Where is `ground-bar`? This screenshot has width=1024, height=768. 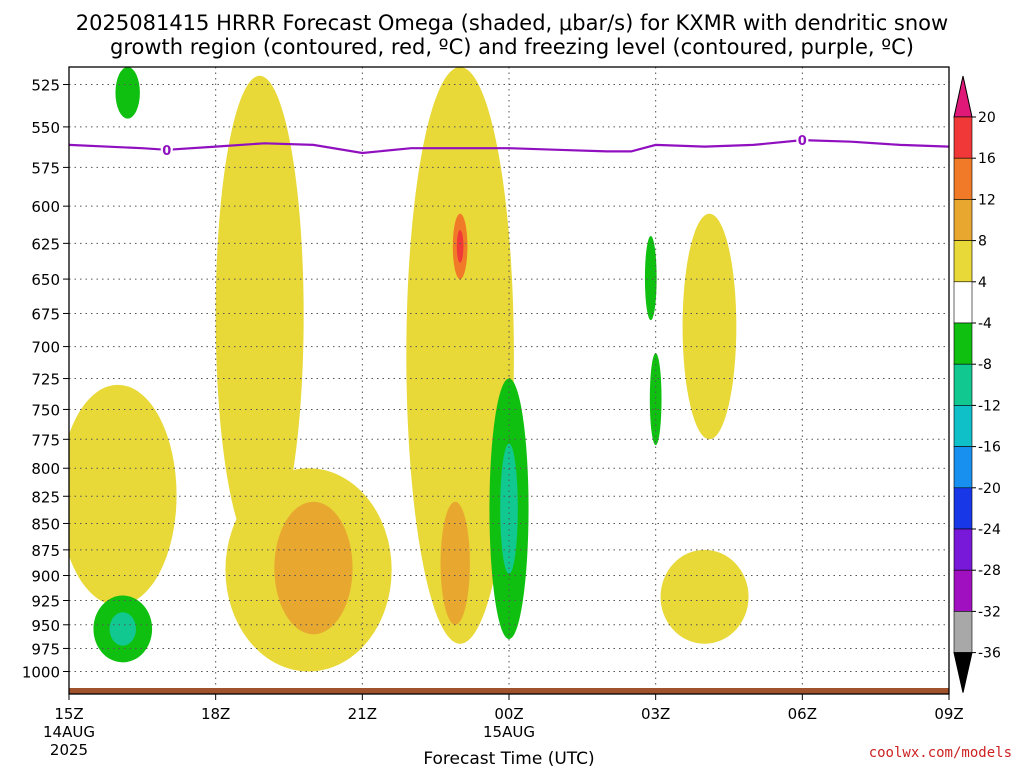 ground-bar is located at coordinates (509, 691).